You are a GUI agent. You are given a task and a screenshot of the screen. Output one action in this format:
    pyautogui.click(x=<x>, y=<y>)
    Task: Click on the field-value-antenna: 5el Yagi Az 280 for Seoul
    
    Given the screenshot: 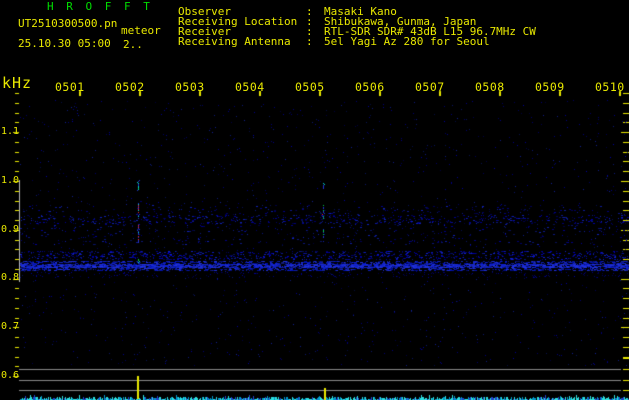 What is the action you would take?
    pyautogui.click(x=407, y=41)
    